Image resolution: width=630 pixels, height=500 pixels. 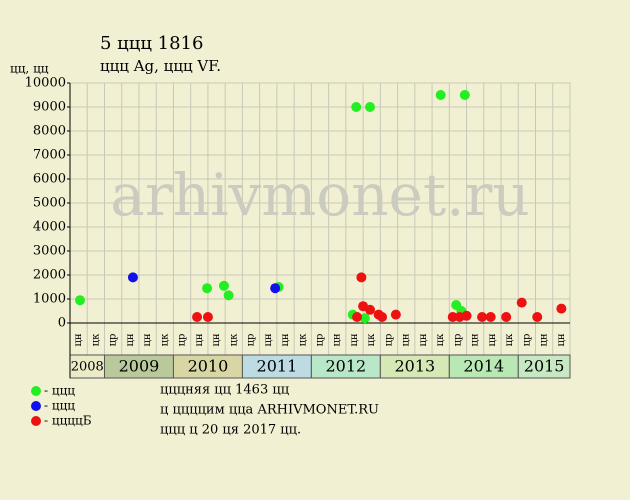 I want to click on year-label: 2014, so click(x=483, y=366).